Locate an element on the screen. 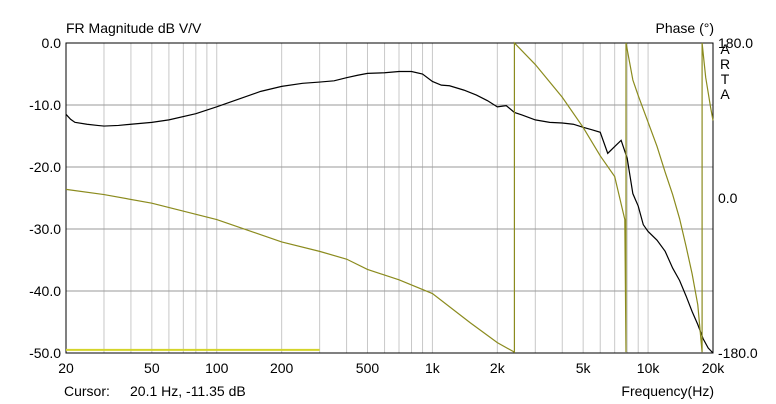 This screenshot has height=404, width=776. x-tick-label: 1k is located at coordinates (433, 368).